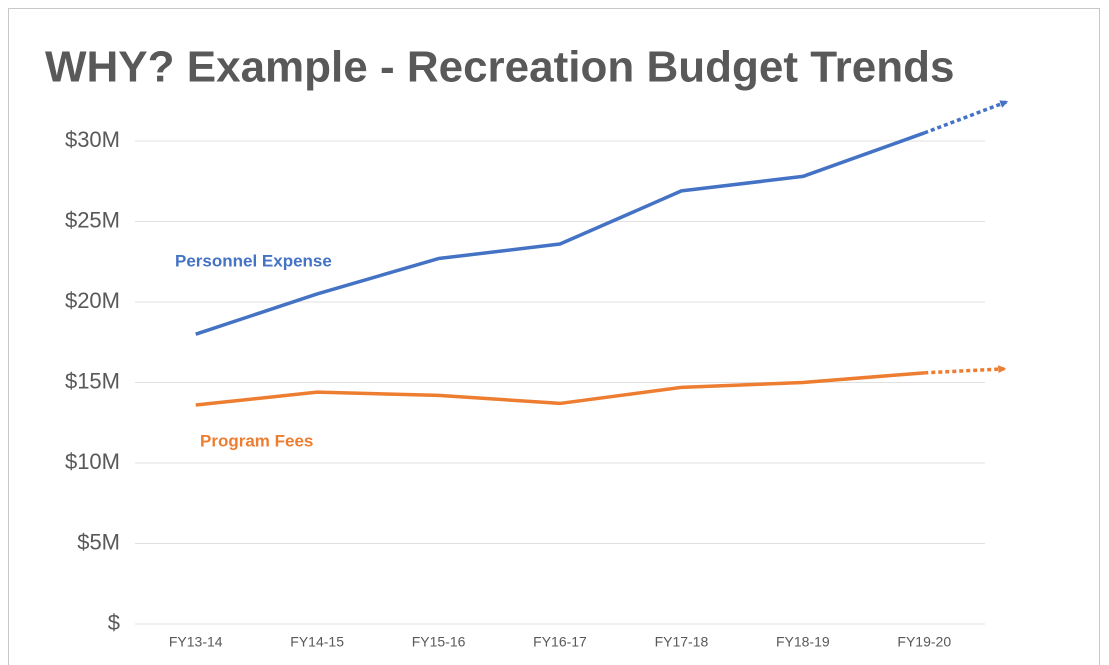 Image resolution: width=1109 pixels, height=665 pixels. Describe the element at coordinates (560, 642) in the screenshot. I see `x-tick-label: FY16-17` at that location.